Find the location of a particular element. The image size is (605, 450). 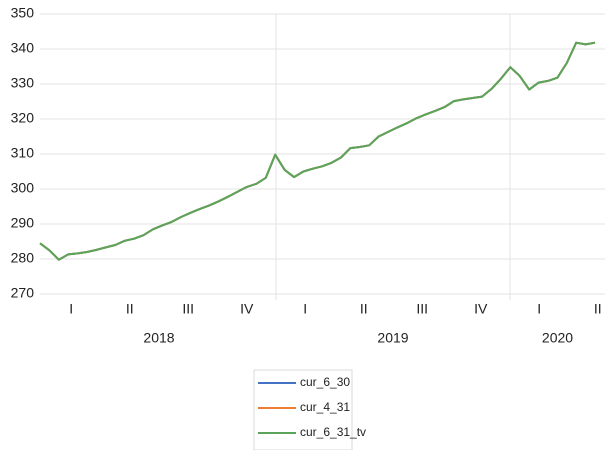

y-tick-label: 320 is located at coordinates (23, 118).